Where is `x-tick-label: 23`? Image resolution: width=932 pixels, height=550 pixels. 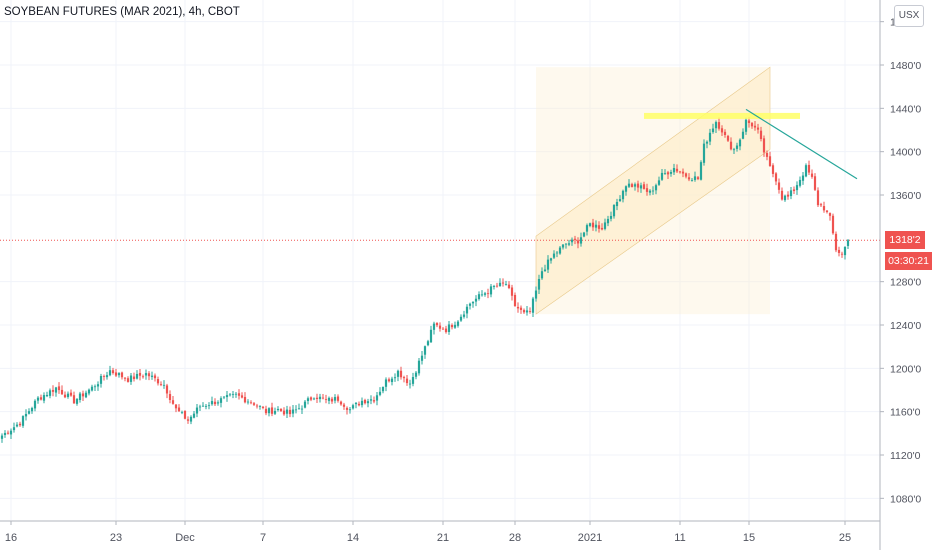 x-tick-label: 23 is located at coordinates (116, 538).